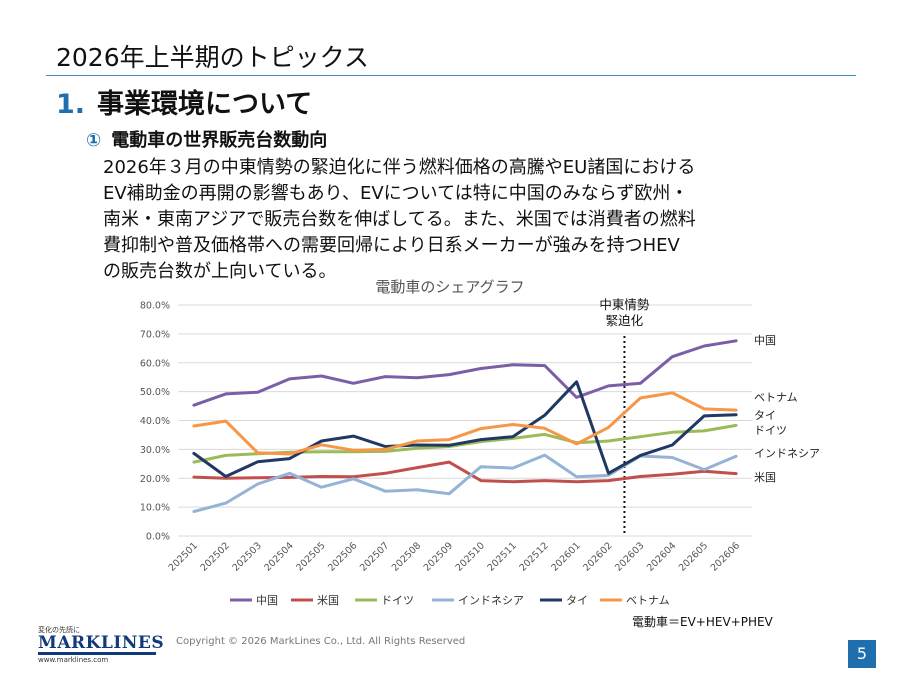 This screenshot has height=675, width=900. I want to click on subsection-heading: ① 電動車の世界販売台数動向, so click(206, 139).